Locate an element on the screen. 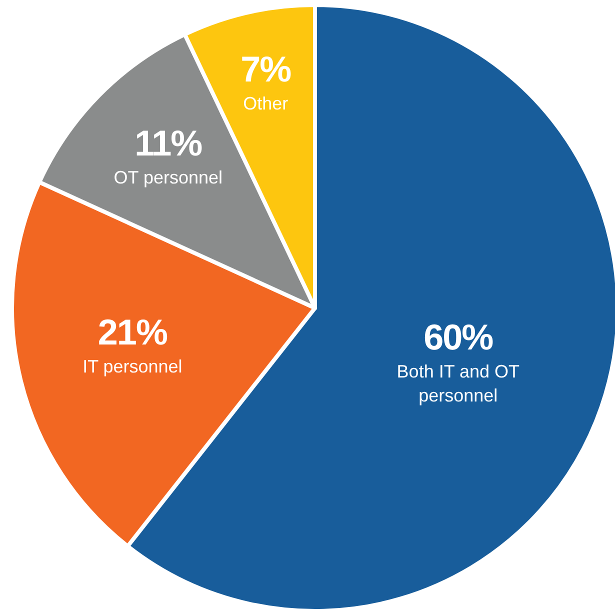 The height and width of the screenshot is (612, 615). data-label: 7% is located at coordinates (266, 69).